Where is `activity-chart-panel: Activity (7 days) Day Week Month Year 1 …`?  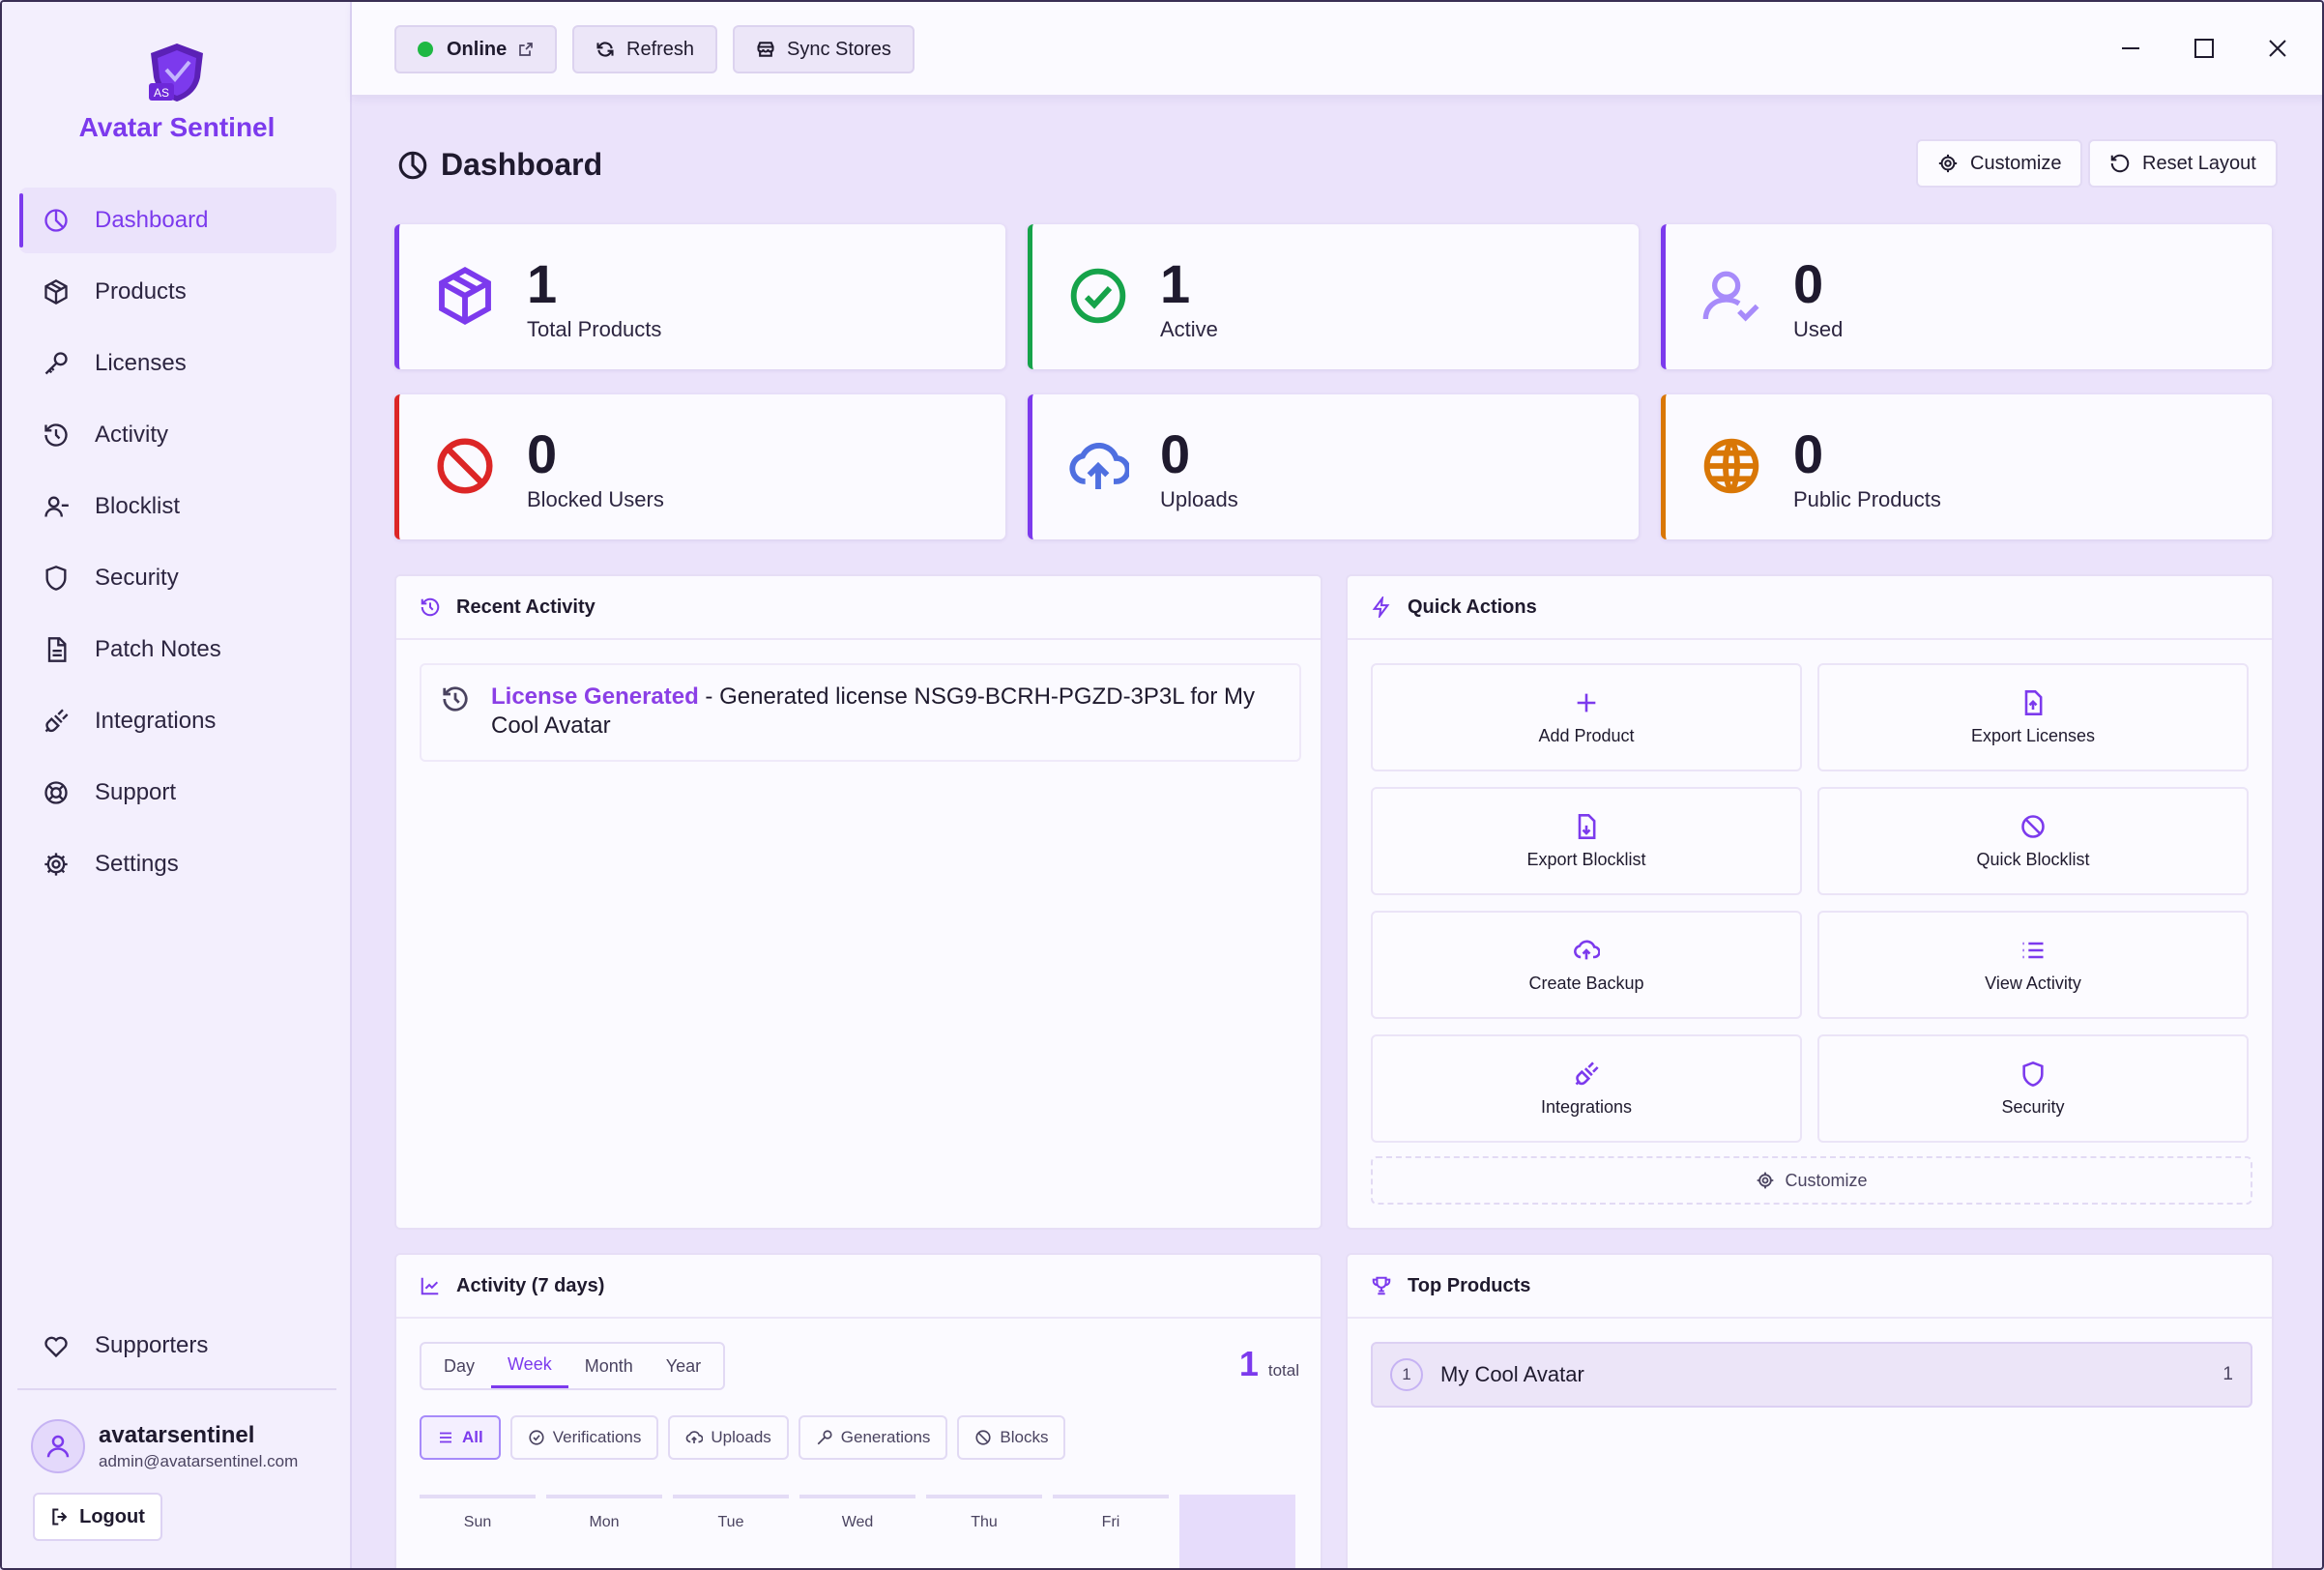
activity-chart-panel: Activity (7 days) Day Week Month Year 1 … is located at coordinates (858, 1410).